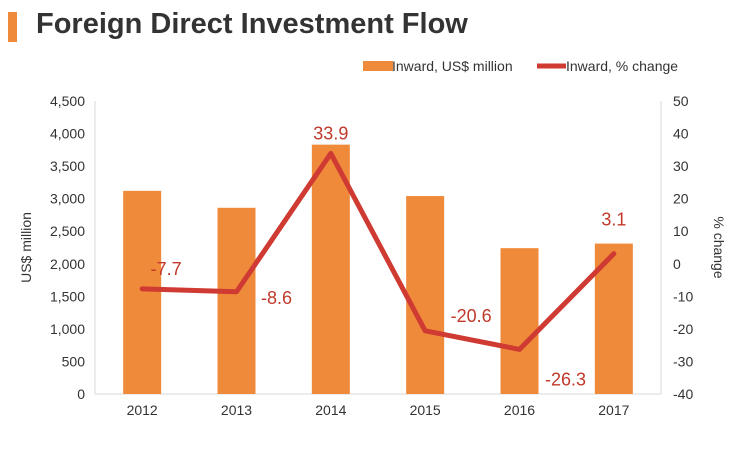  Describe the element at coordinates (471, 316) in the screenshot. I see `data-label: -20.6` at that location.